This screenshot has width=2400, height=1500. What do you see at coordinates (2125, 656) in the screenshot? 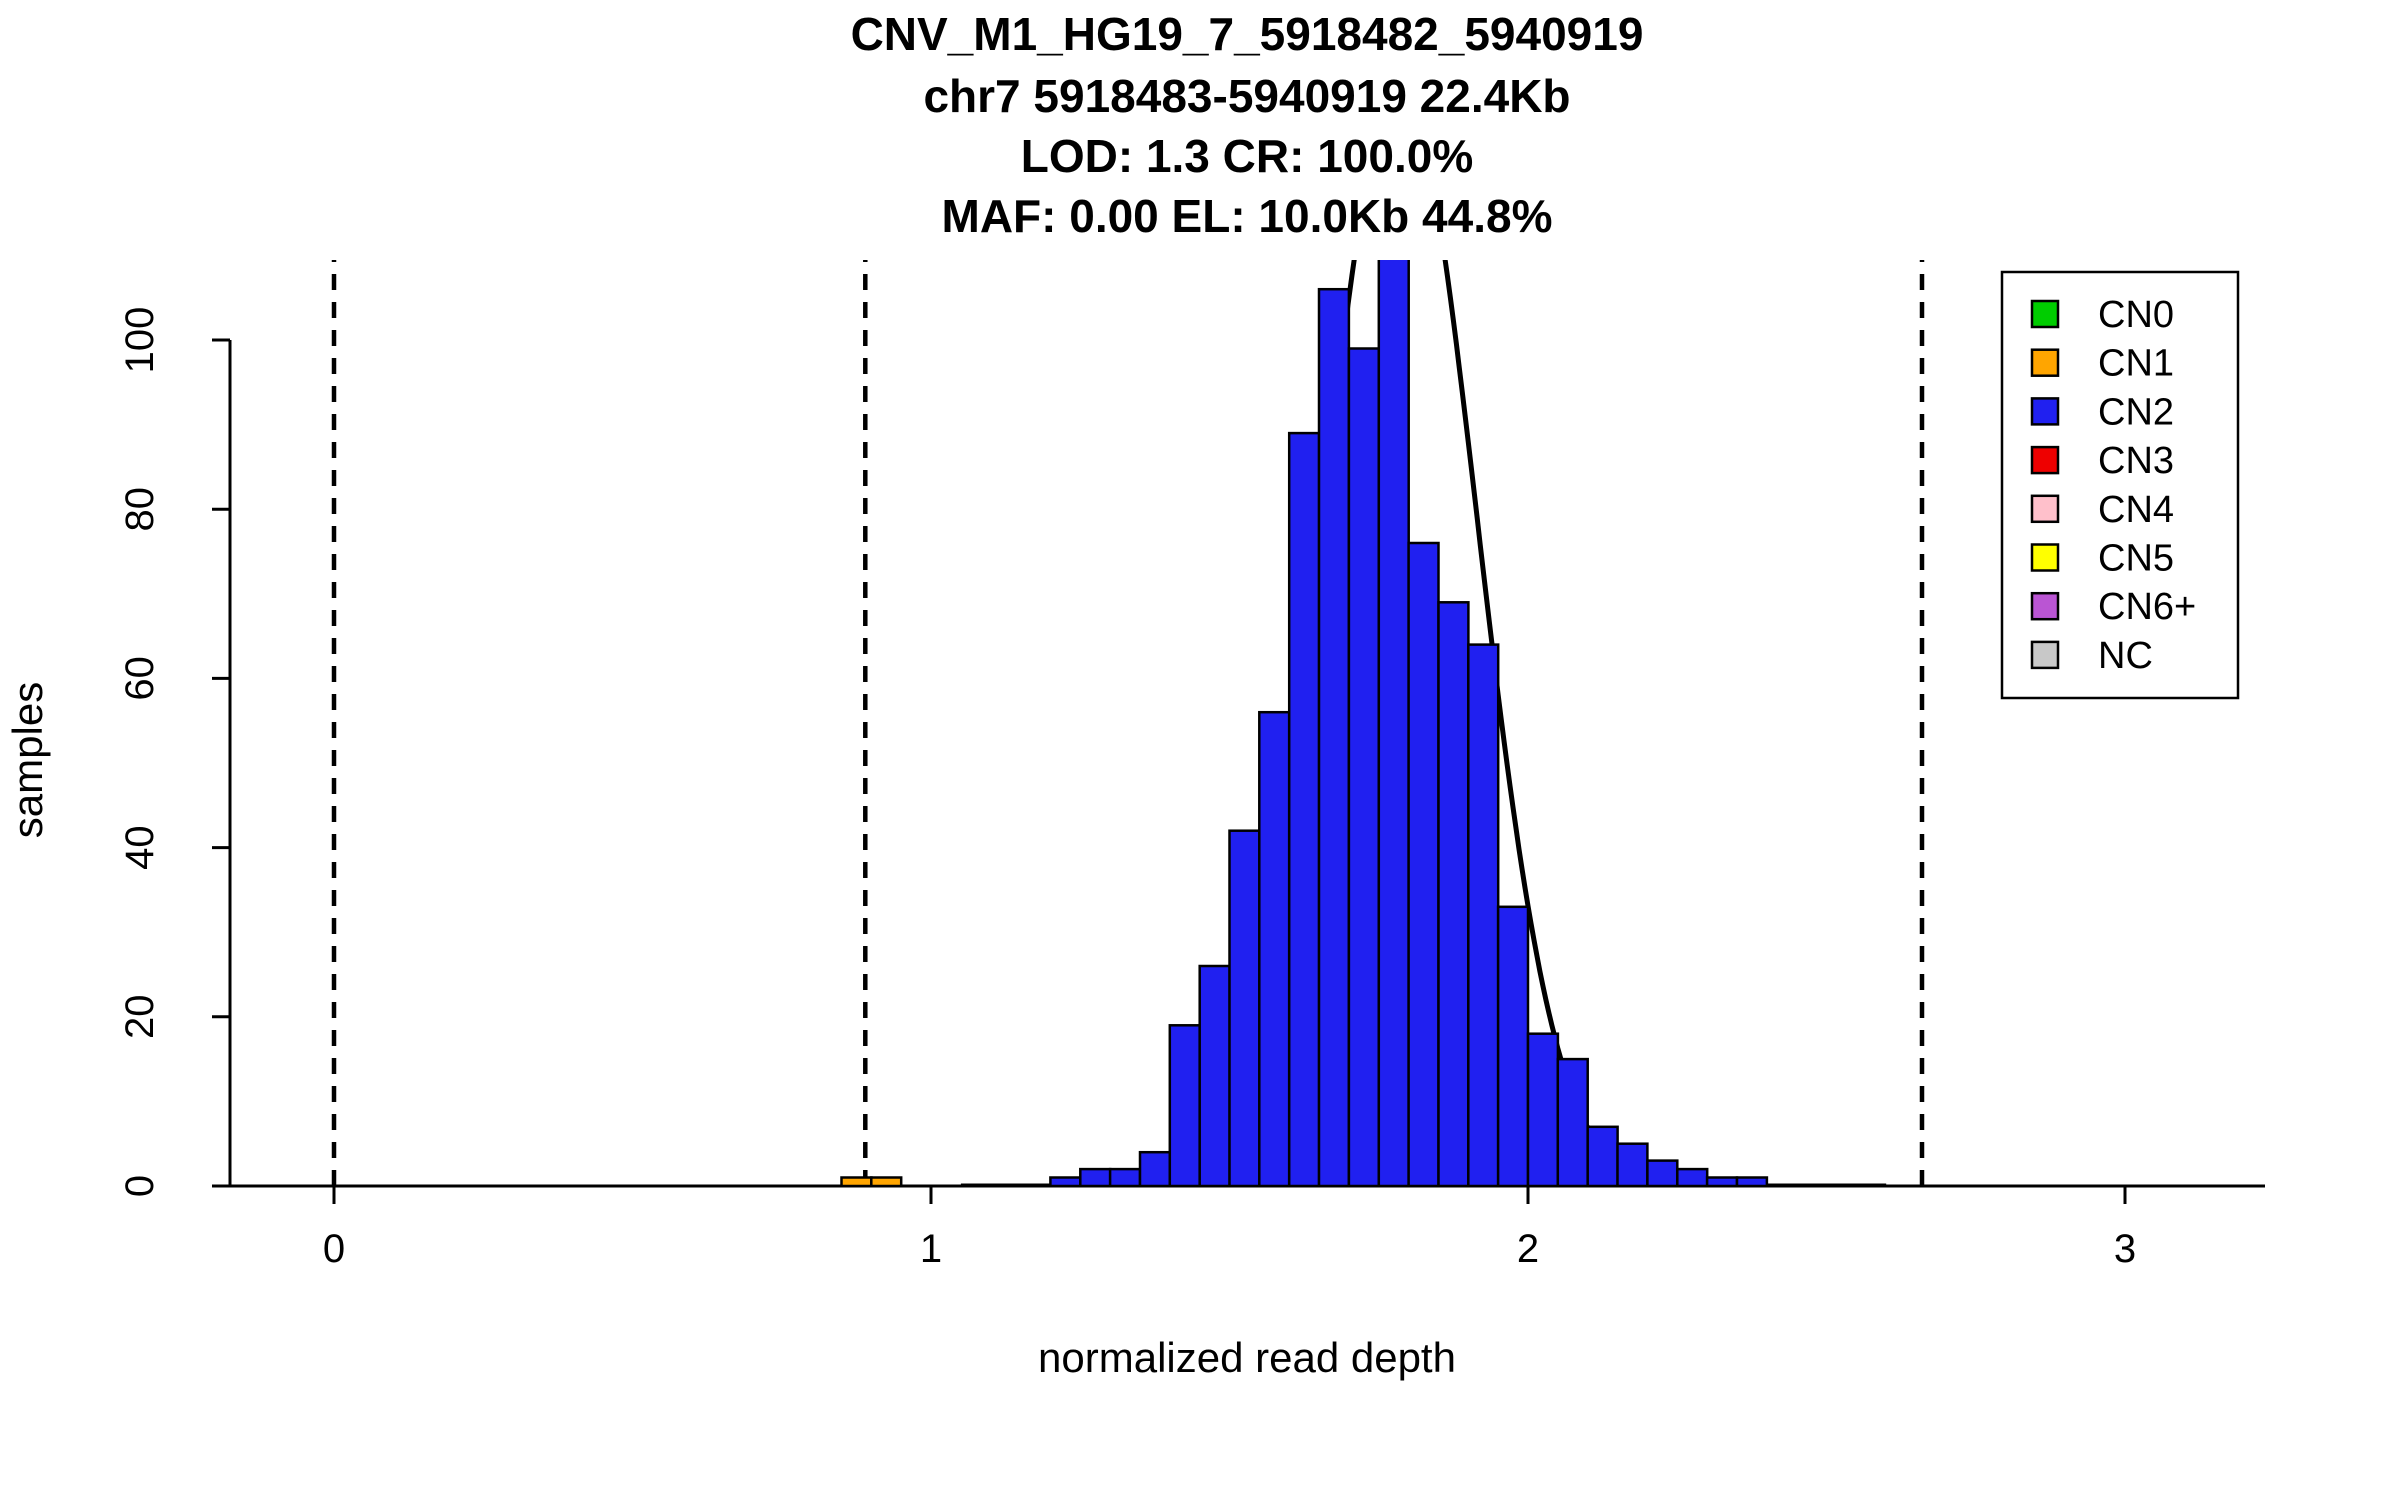
I see `legend-label-NC: NC` at bounding box center [2125, 656].